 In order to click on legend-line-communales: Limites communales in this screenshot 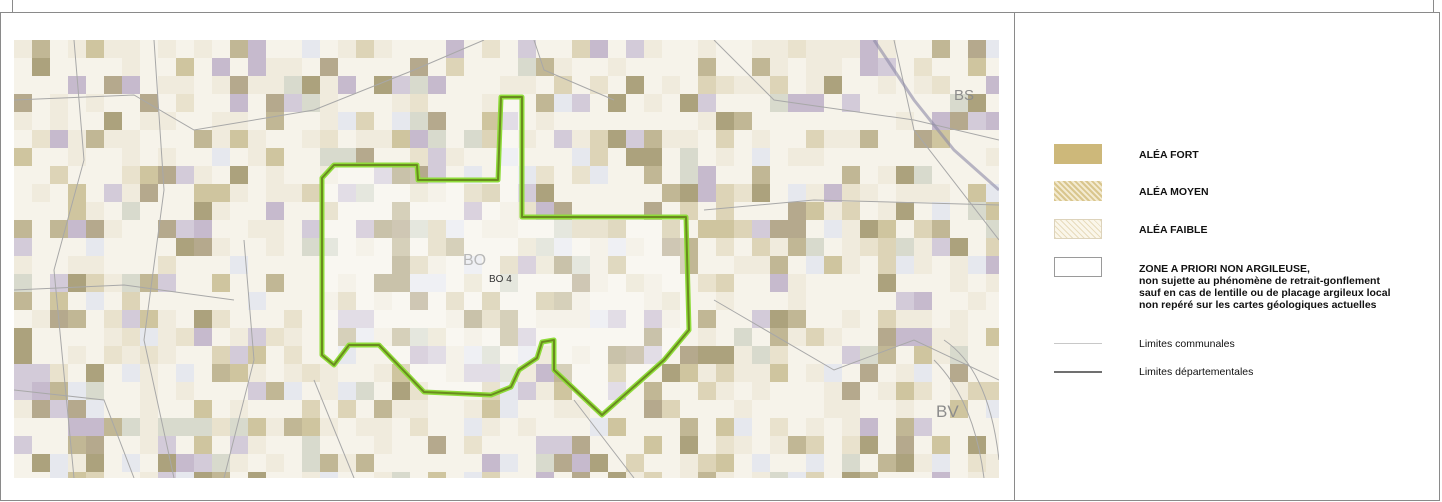, I will do `click(1144, 344)`.